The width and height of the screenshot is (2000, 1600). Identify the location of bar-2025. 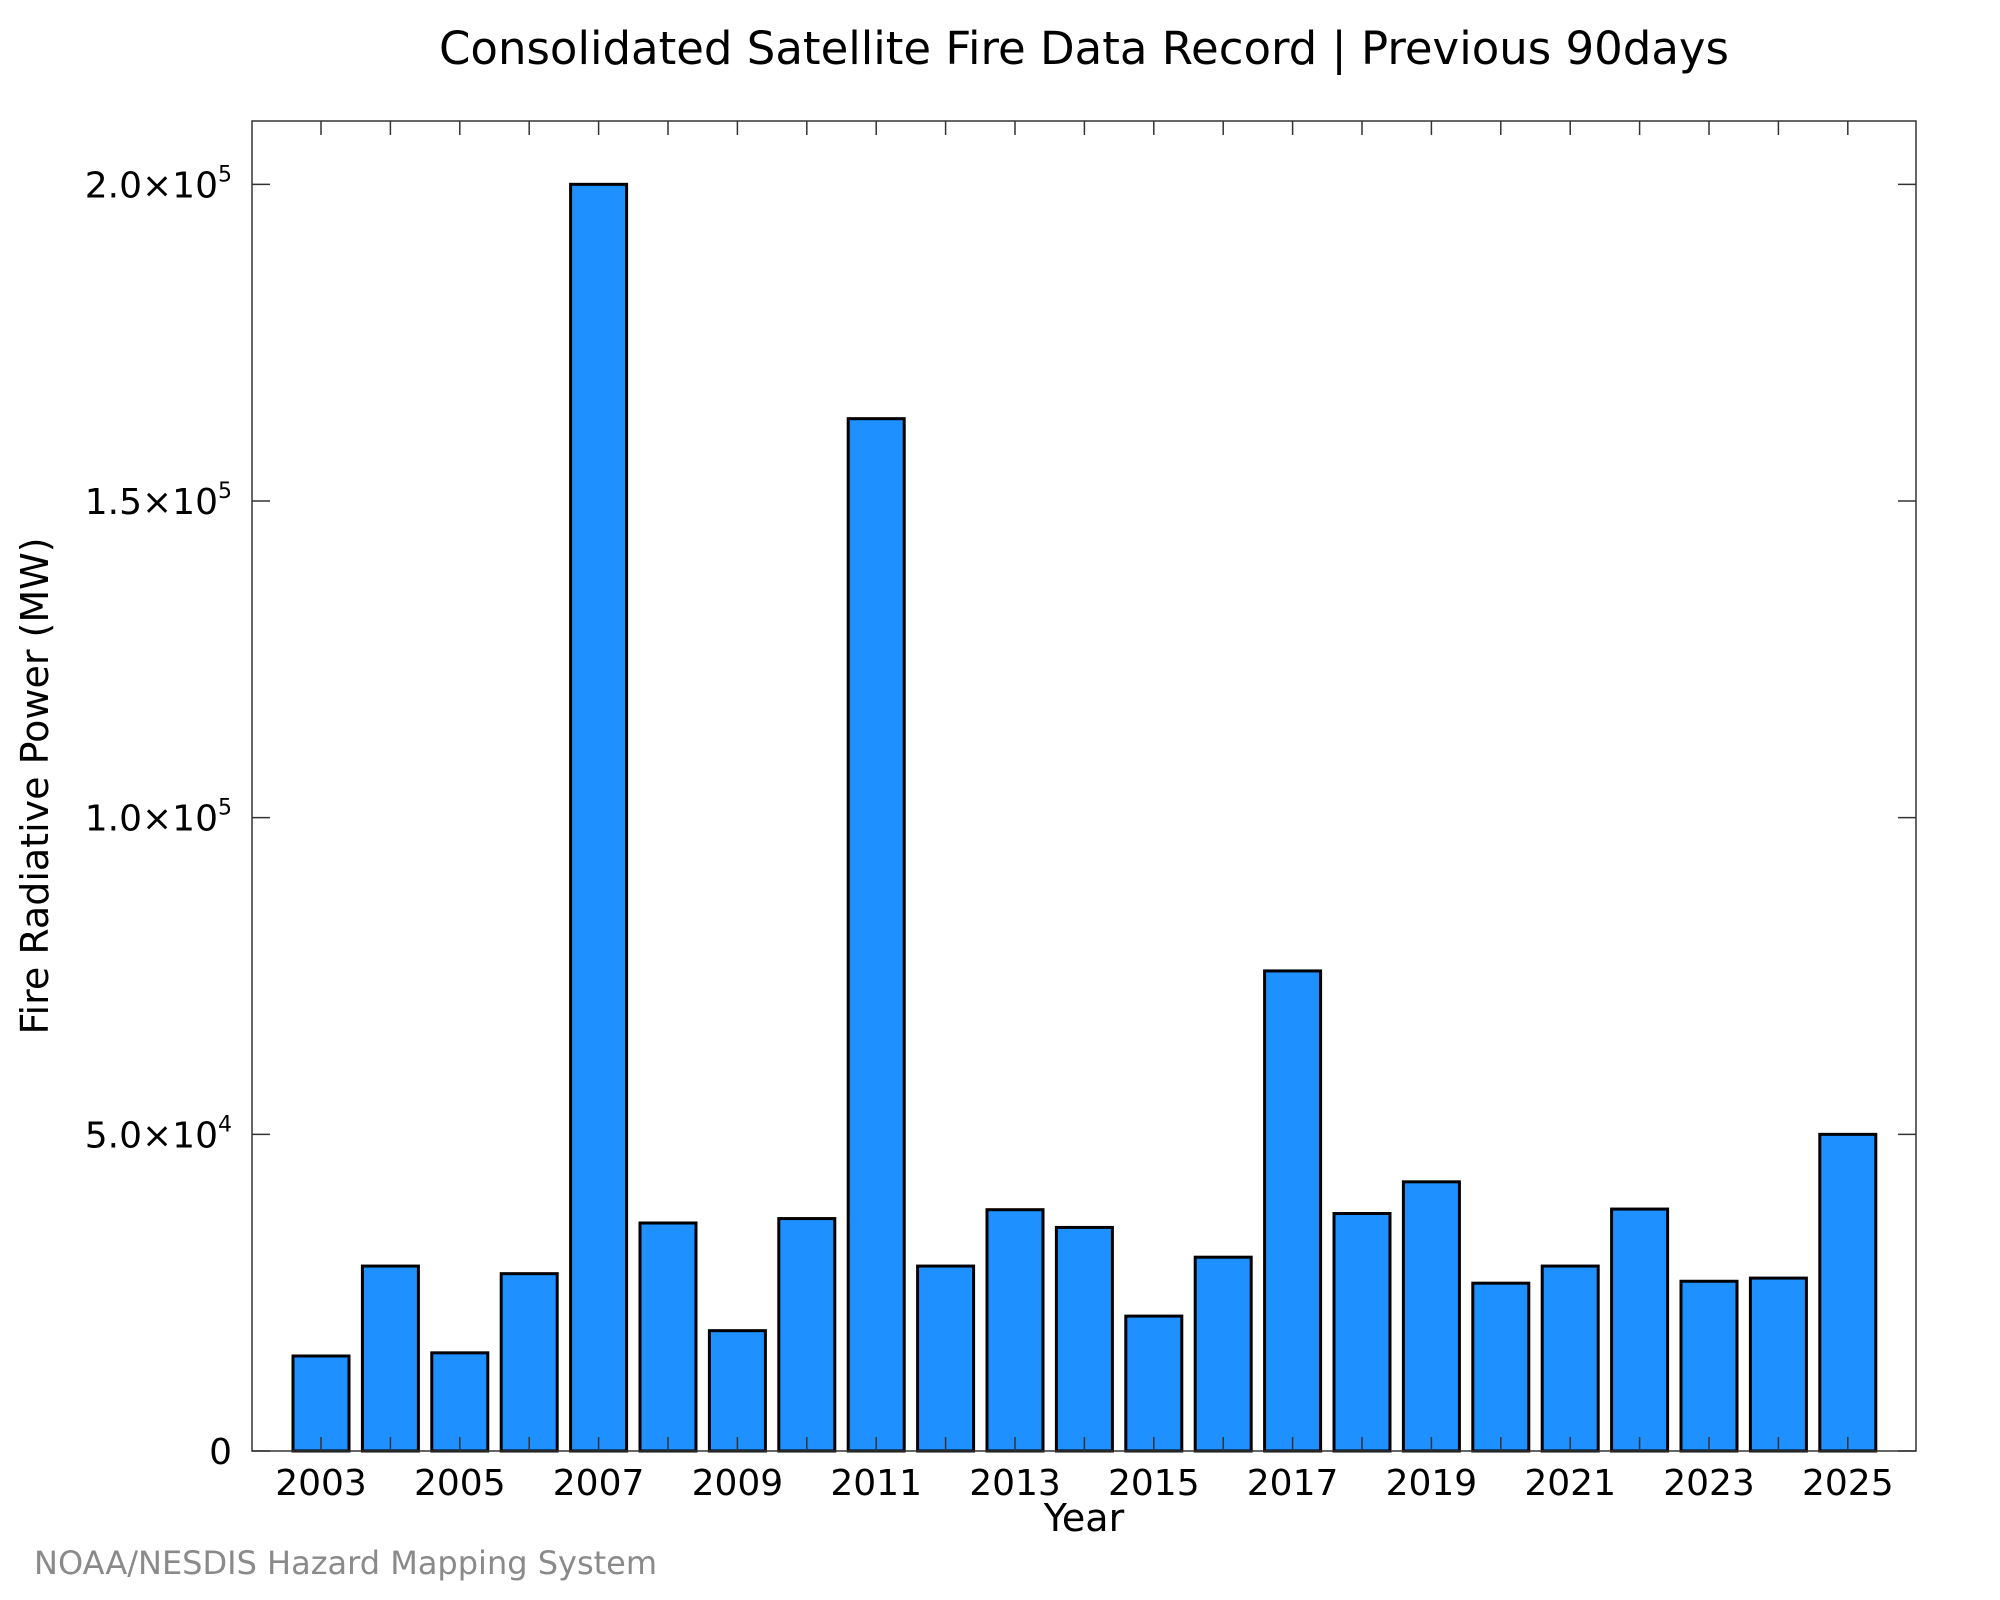
(1848, 1292).